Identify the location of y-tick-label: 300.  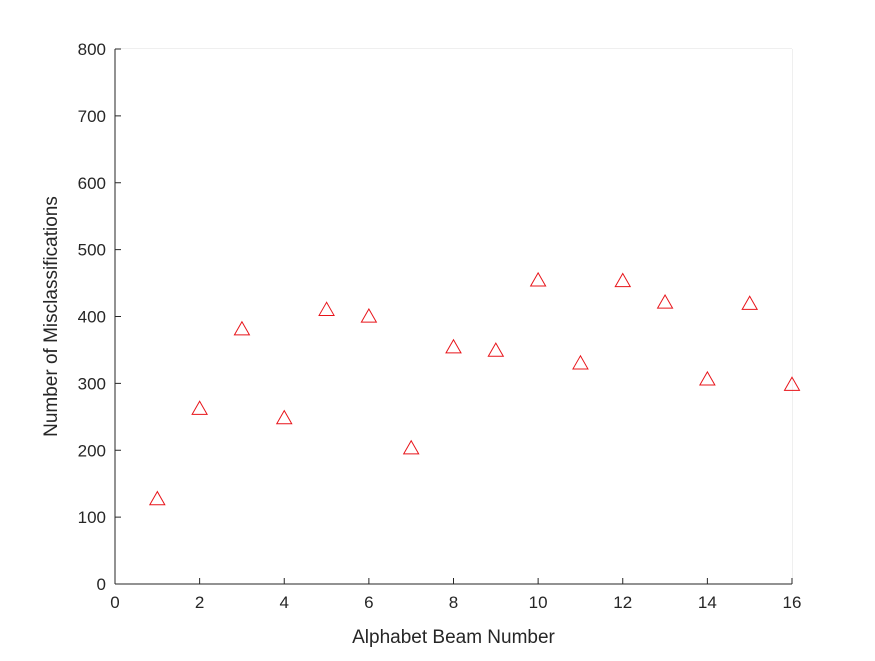
(92, 383).